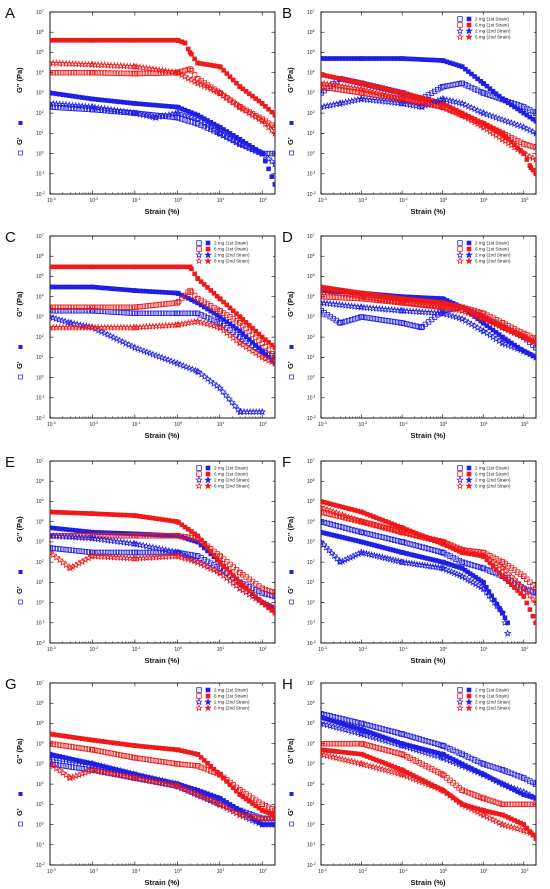 The image size is (550, 889). Describe the element at coordinates (311, 481) in the screenshot. I see `y-tick-label: 10⁶` at that location.